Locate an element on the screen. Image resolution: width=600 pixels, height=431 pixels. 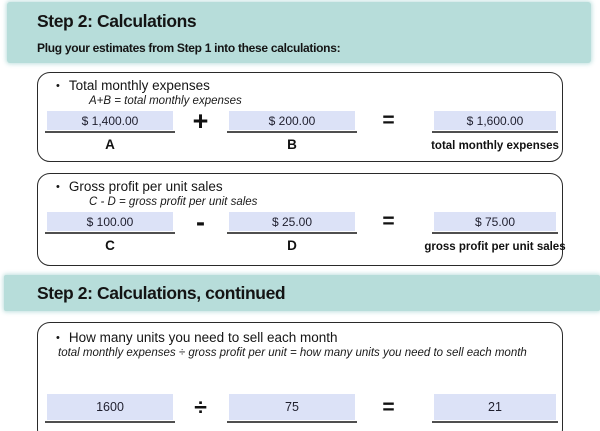
field-c-value: $ 100.00 is located at coordinates (110, 221).